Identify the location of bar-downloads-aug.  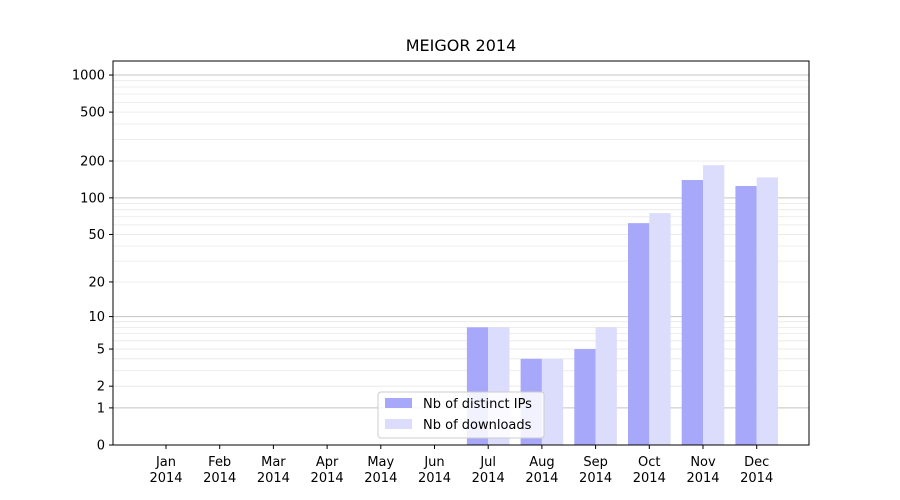
(552, 401).